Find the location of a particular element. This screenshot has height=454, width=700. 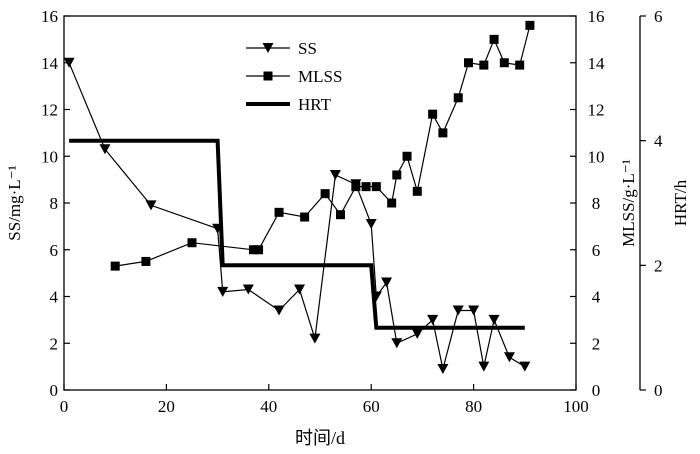

y-left-tick-label: 8 is located at coordinates (54, 203).